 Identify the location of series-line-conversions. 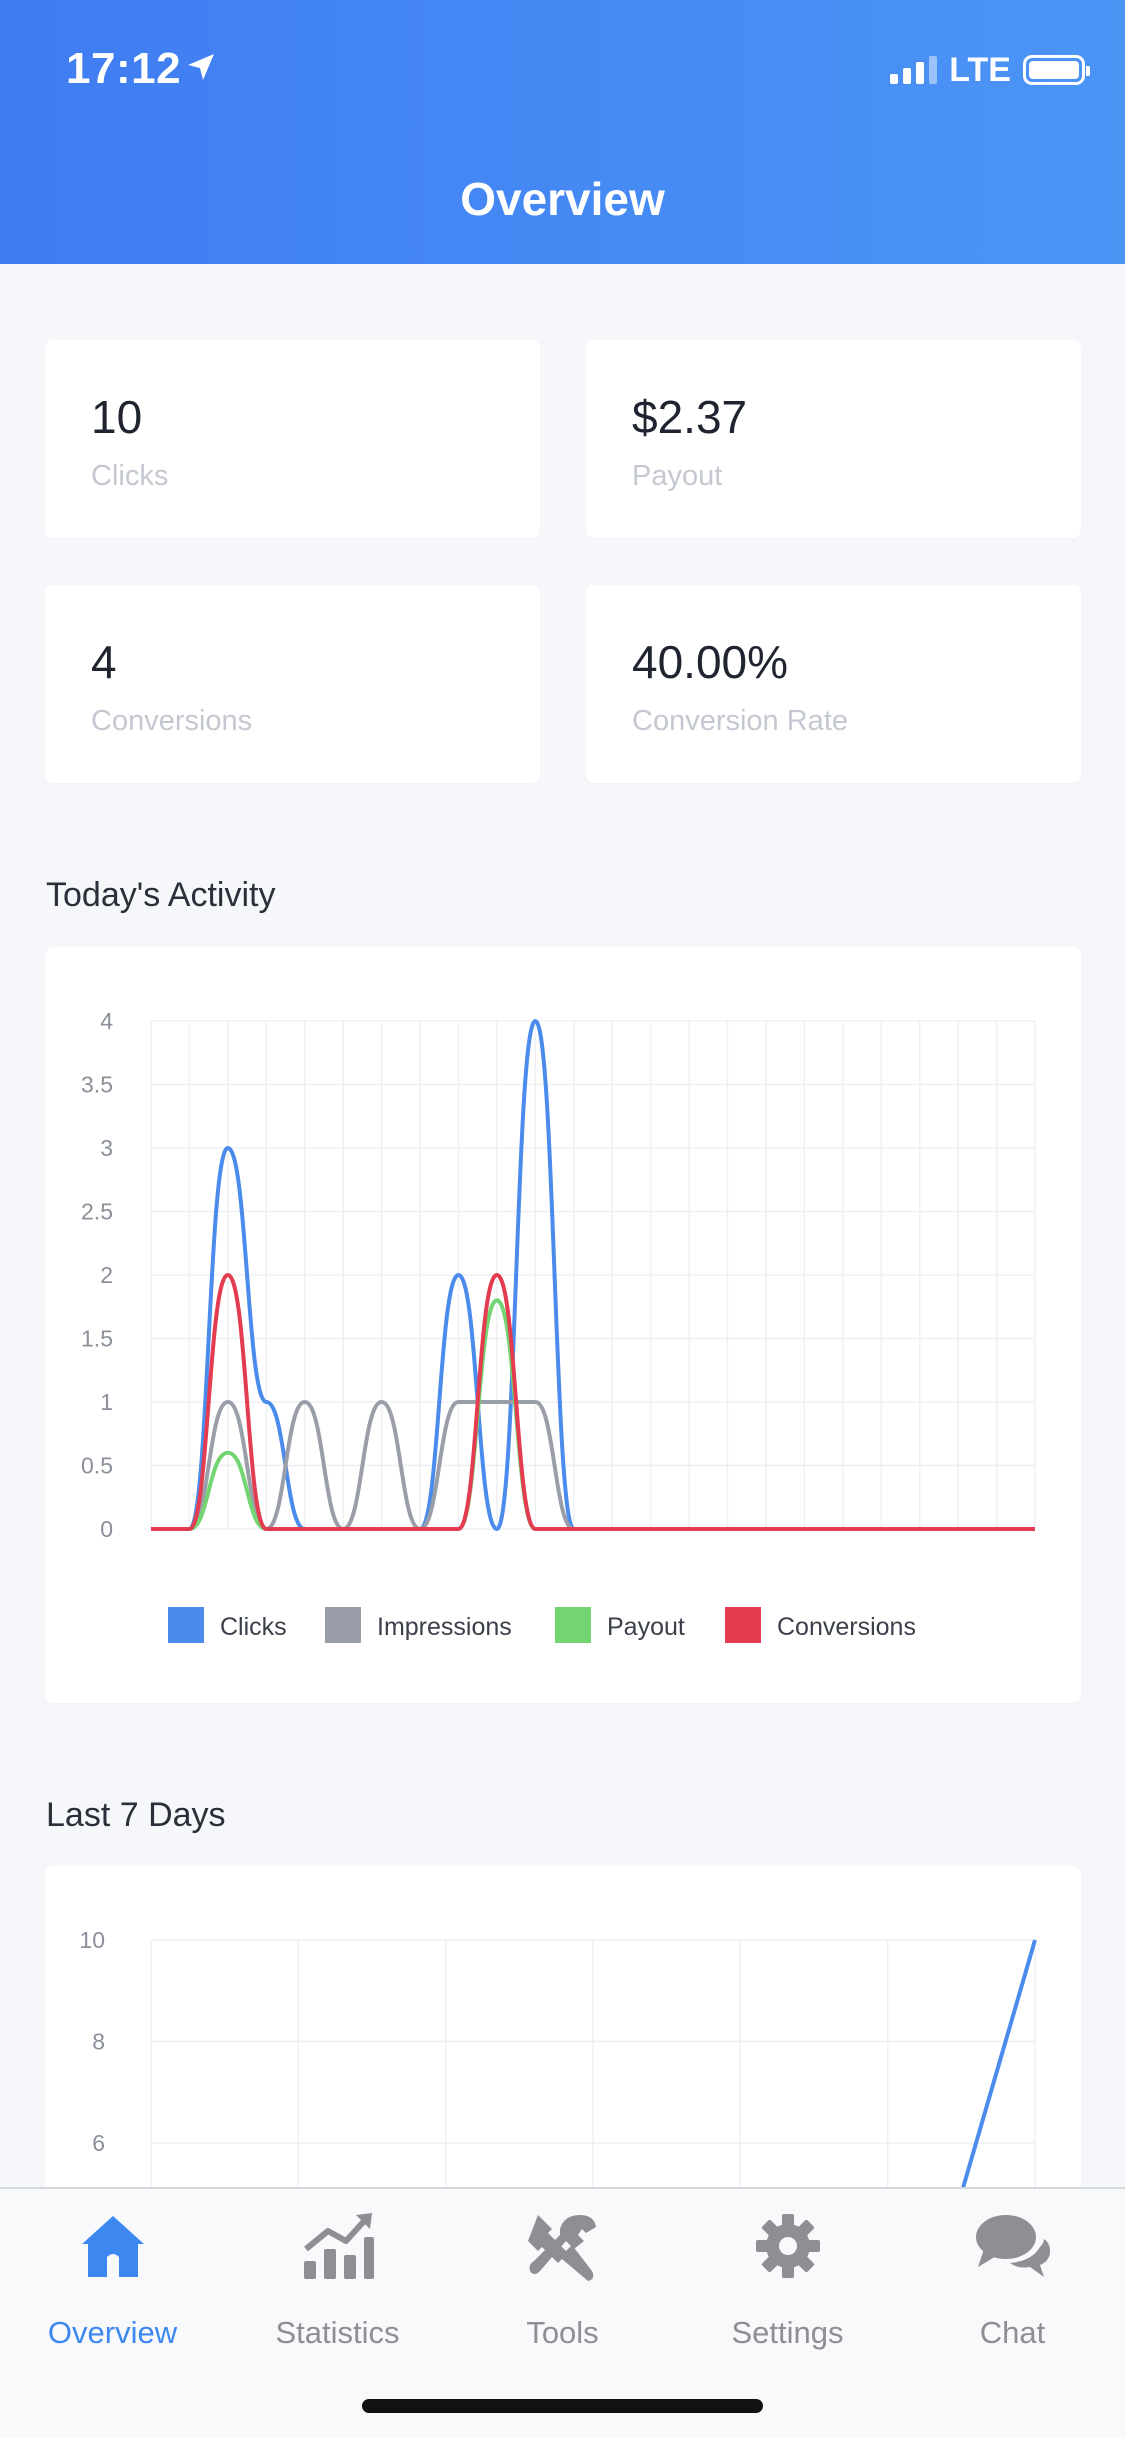
(592, 1401).